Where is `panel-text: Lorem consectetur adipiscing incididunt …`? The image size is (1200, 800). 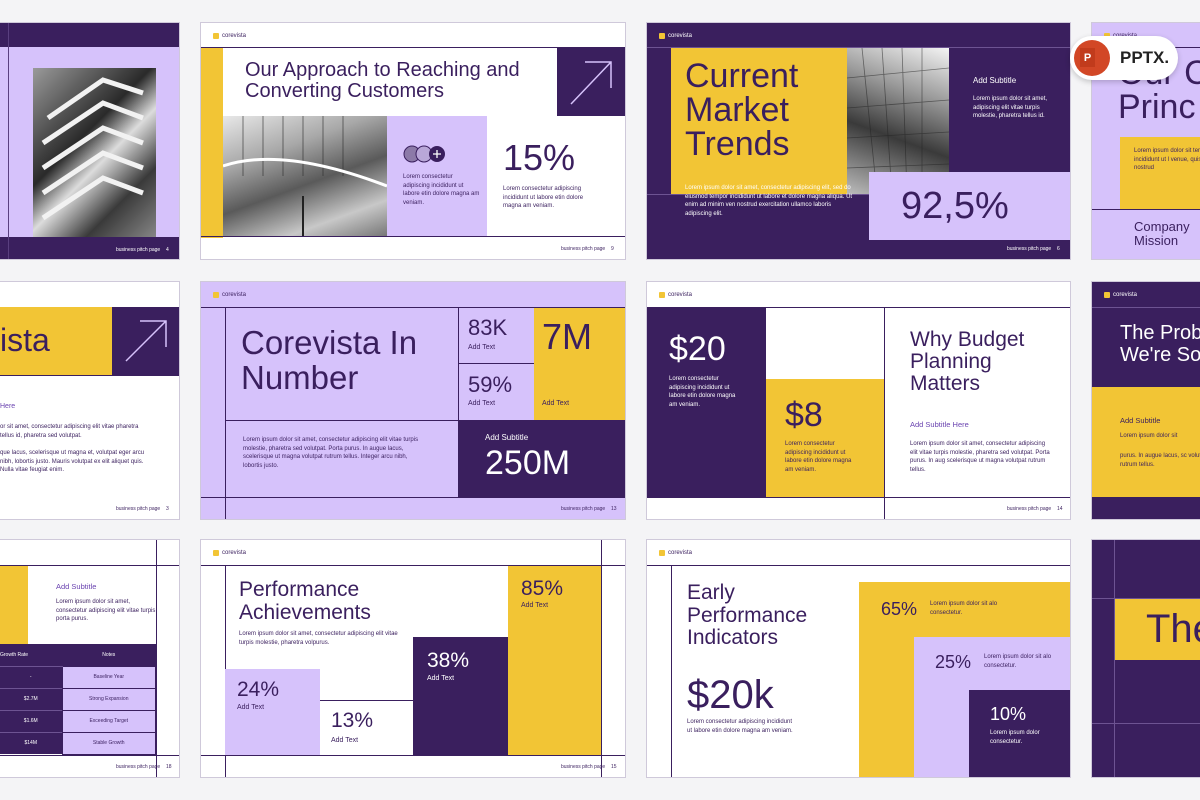
panel-text: Lorem consectetur adipiscing incididunt … is located at coordinates (441, 190).